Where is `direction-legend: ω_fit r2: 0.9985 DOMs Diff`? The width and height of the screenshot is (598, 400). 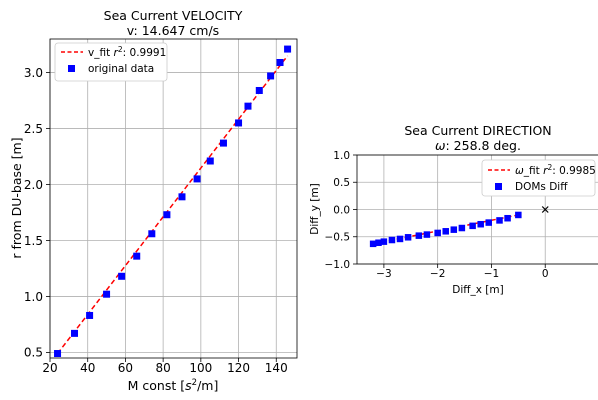
direction-legend: ω_fit r2: 0.9985 DOMs Diff is located at coordinates (538, 178).